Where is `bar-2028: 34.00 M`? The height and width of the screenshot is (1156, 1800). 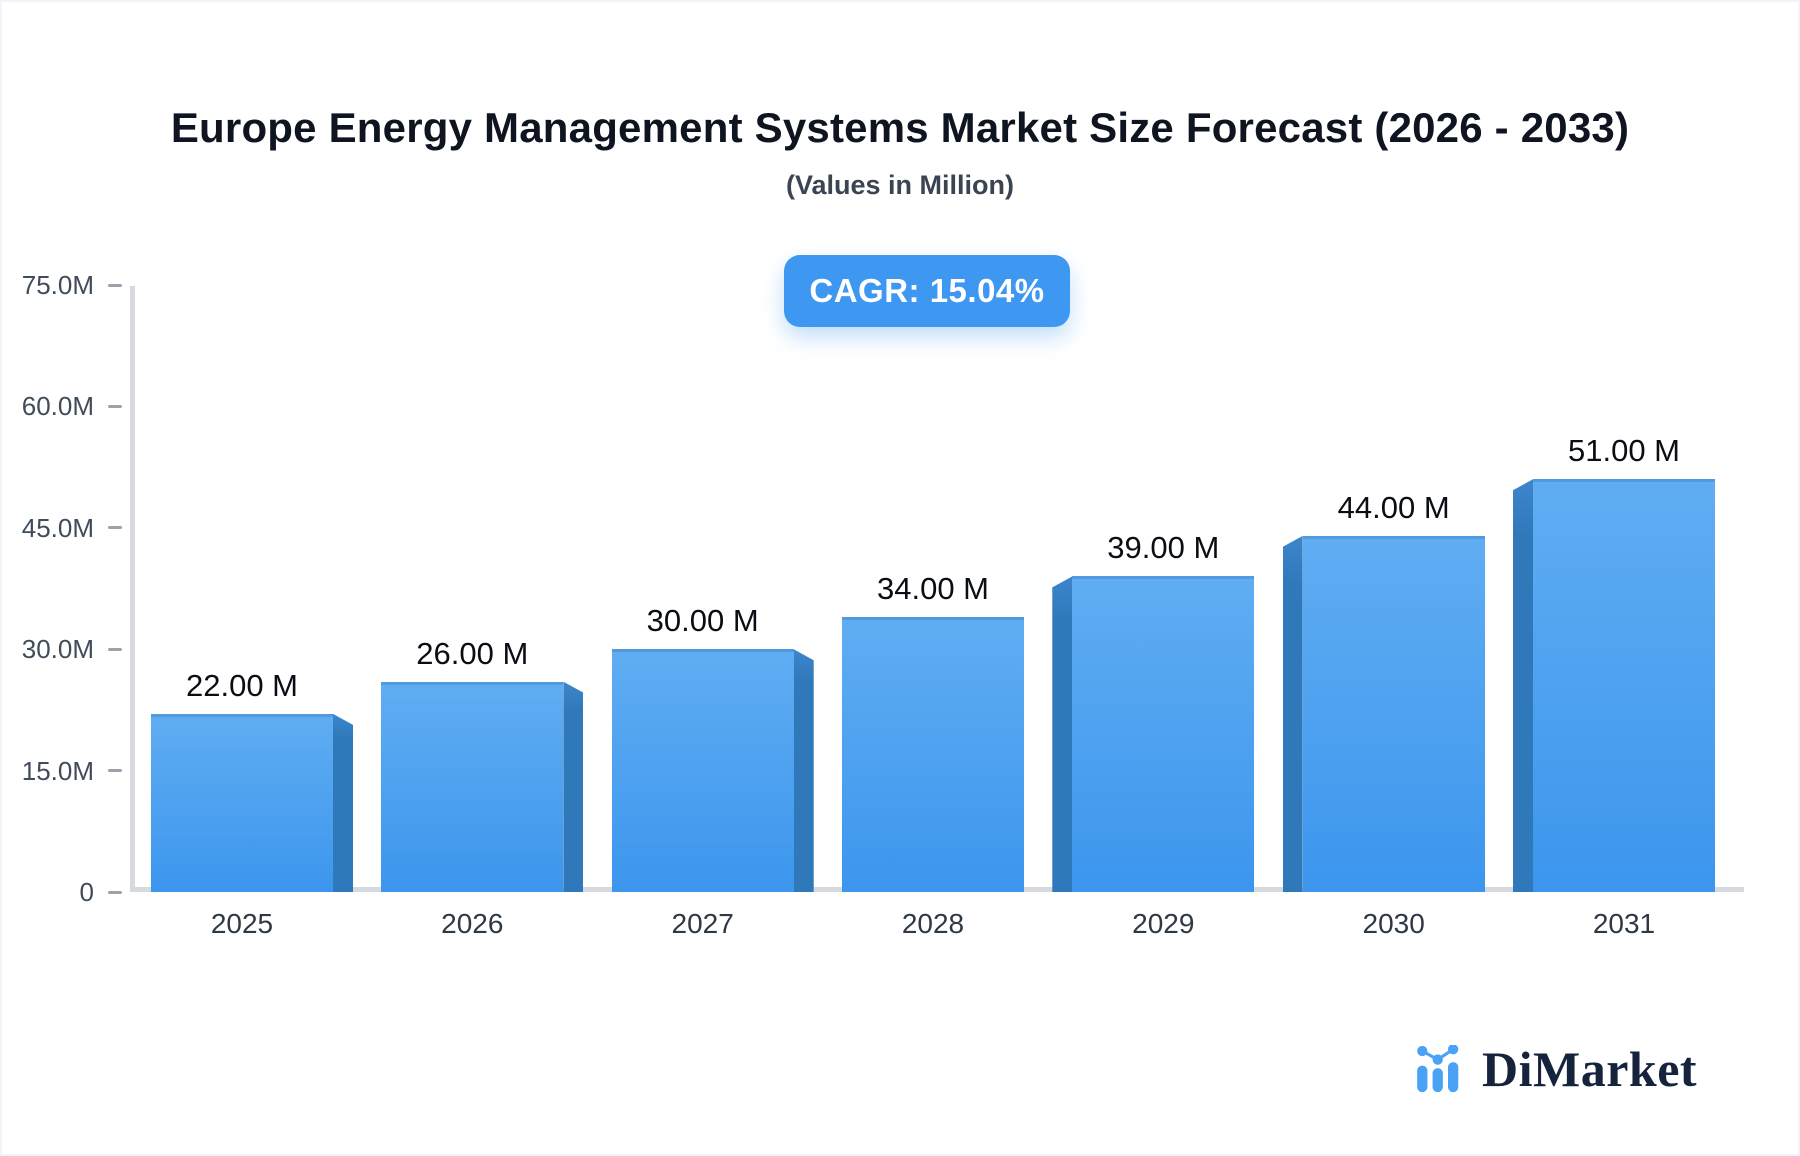 bar-2028: 34.00 M is located at coordinates (933, 731).